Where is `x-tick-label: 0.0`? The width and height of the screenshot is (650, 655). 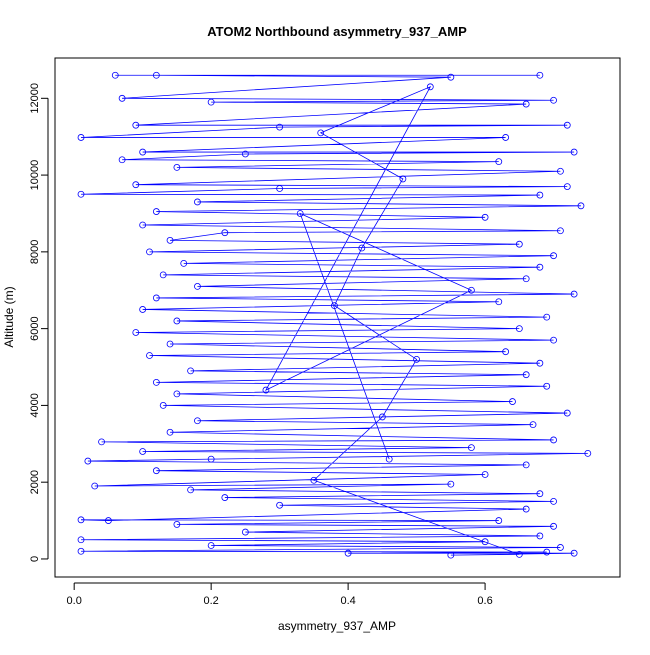
x-tick-label: 0.0 is located at coordinates (74, 601).